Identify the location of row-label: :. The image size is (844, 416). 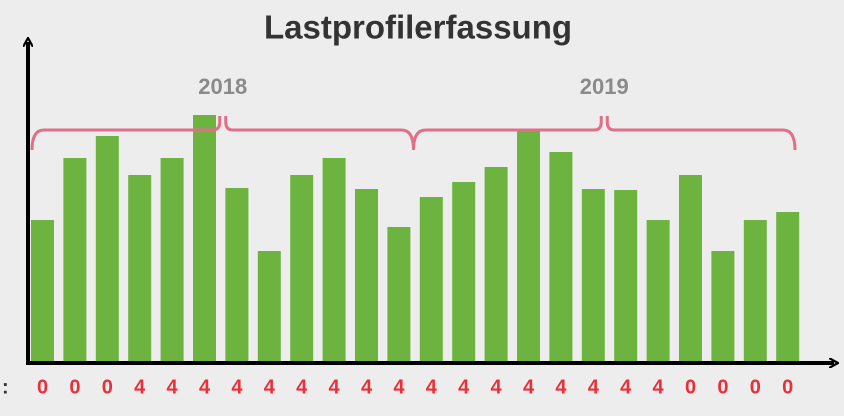
(5, 387).